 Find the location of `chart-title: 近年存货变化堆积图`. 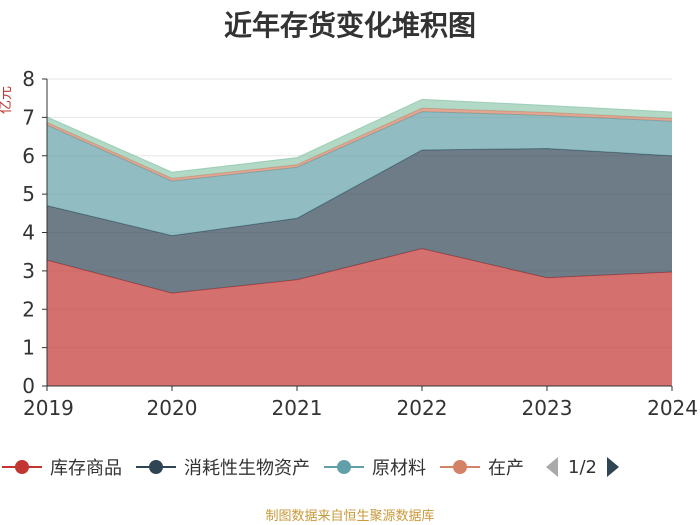

chart-title: 近年存货变化堆积图 is located at coordinates (349, 25).